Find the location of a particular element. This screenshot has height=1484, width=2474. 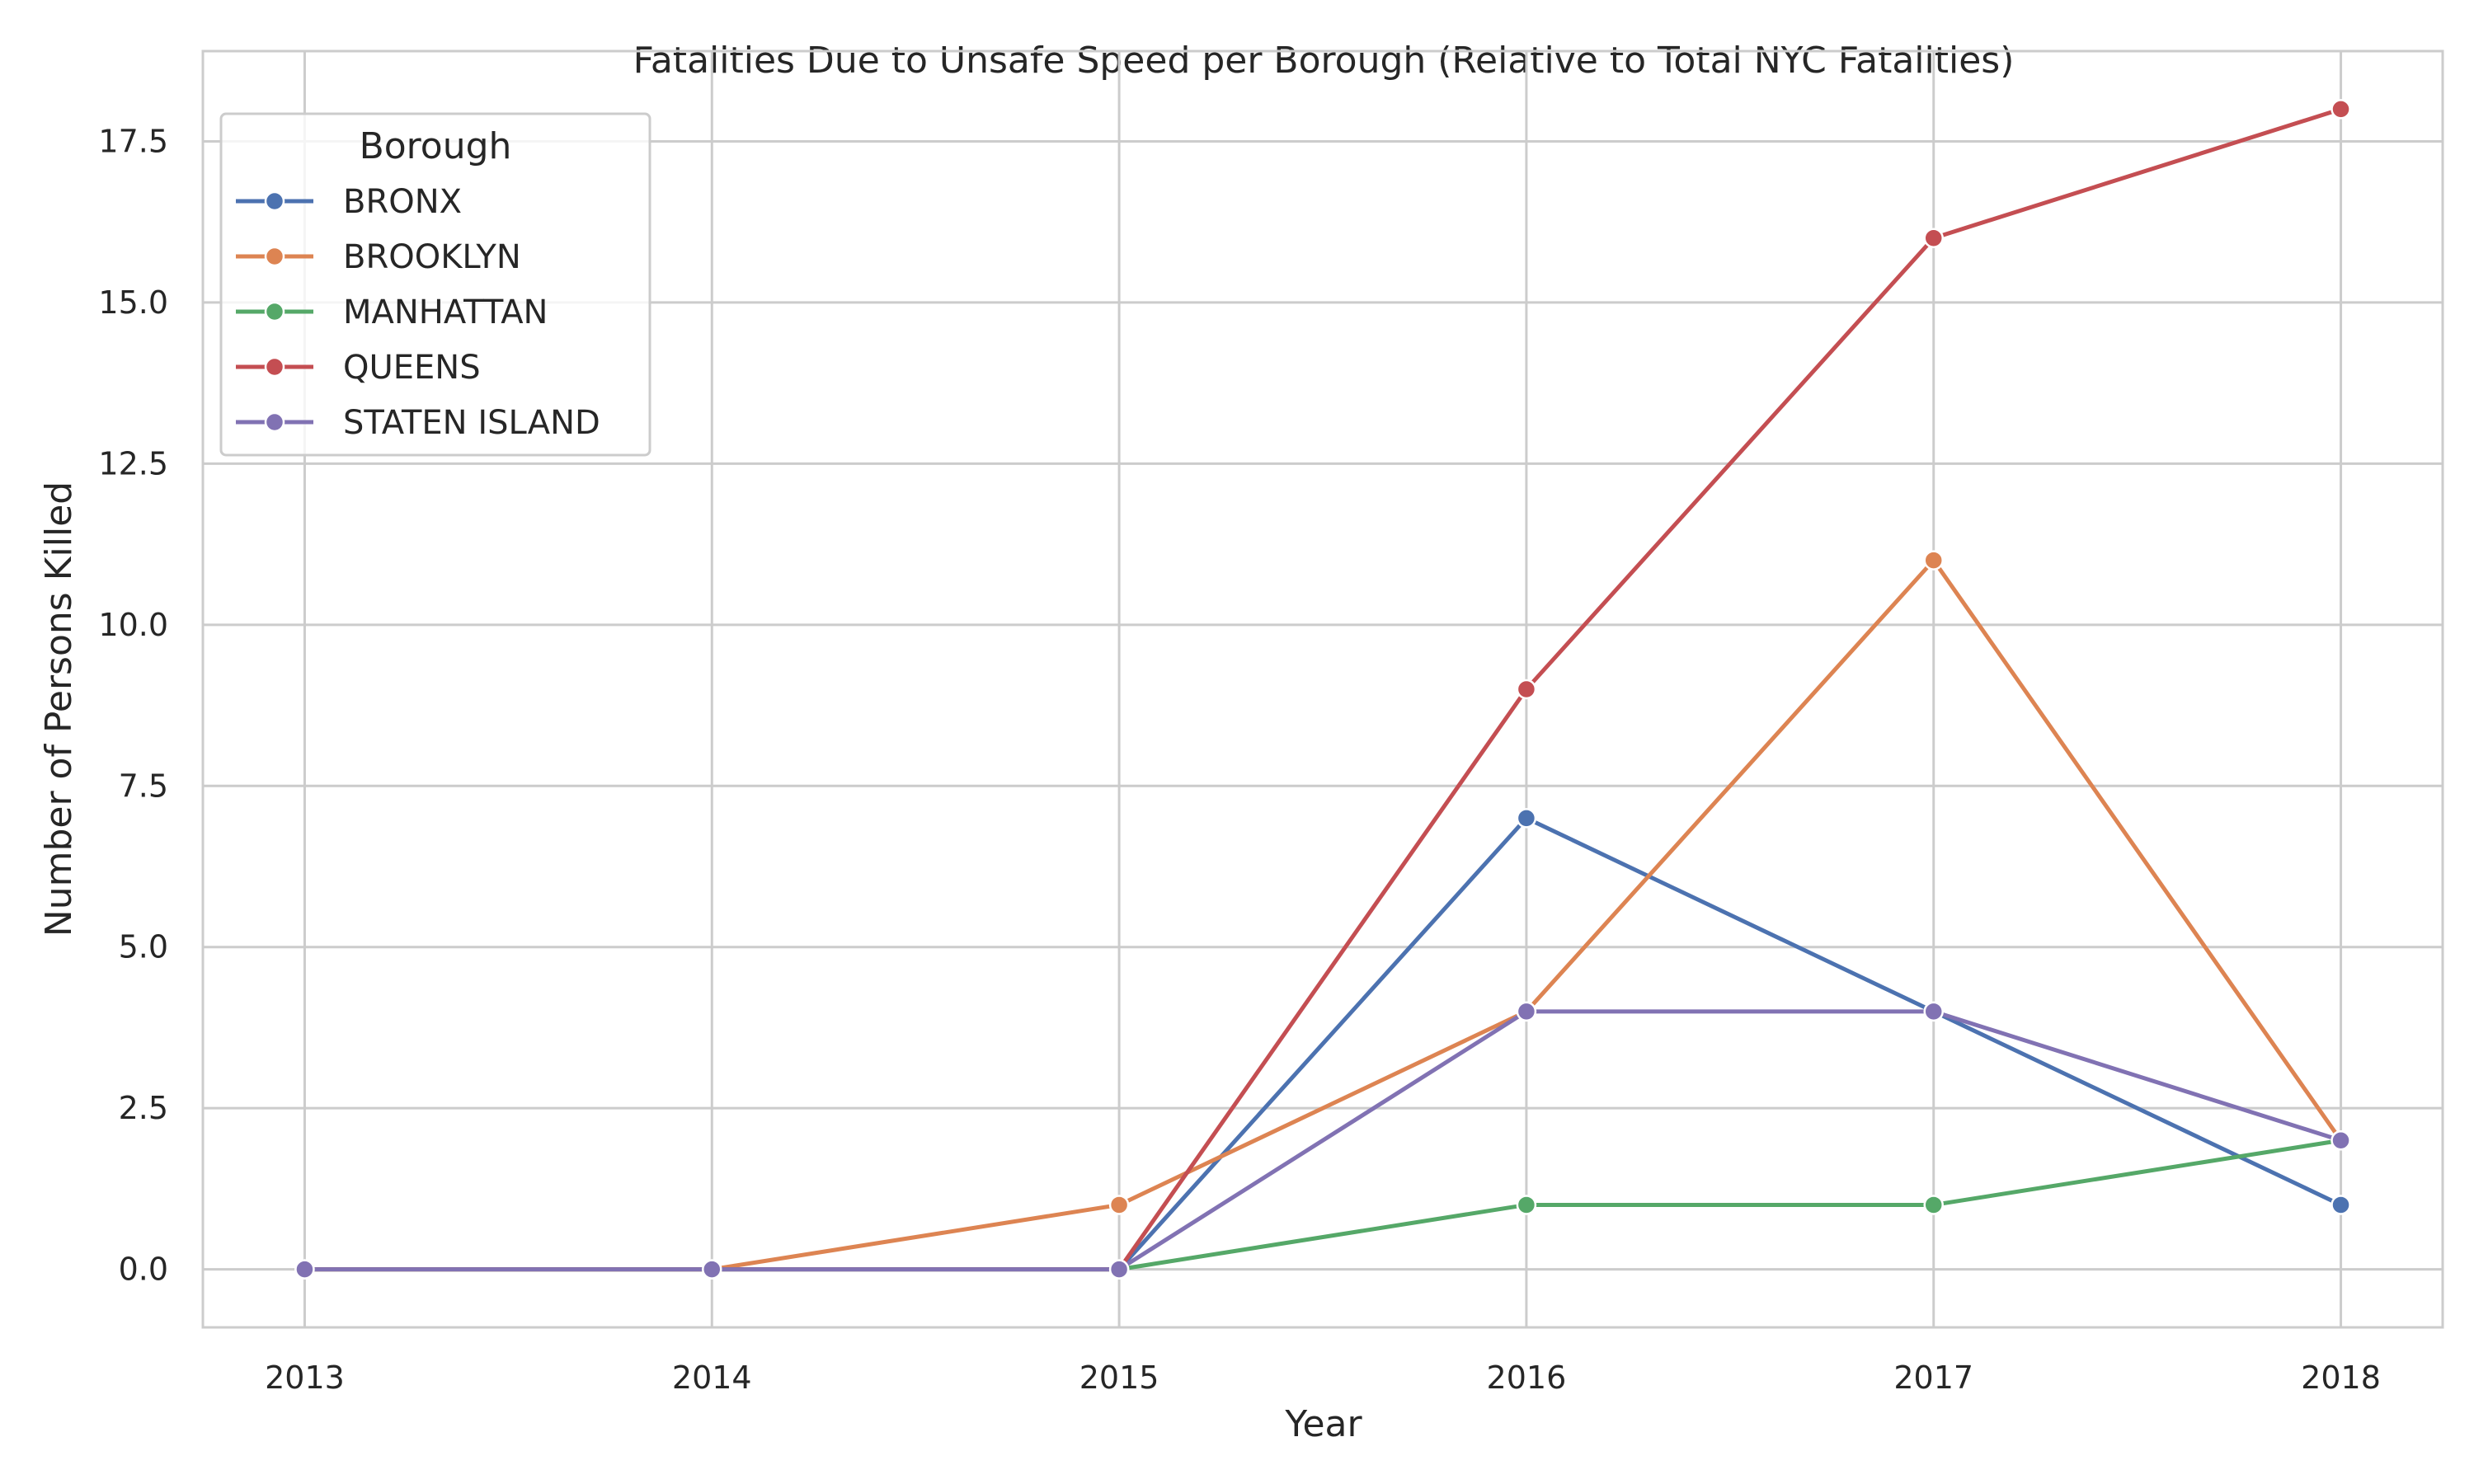

data-point-brooklyn-2015 is located at coordinates (1119, 1205).